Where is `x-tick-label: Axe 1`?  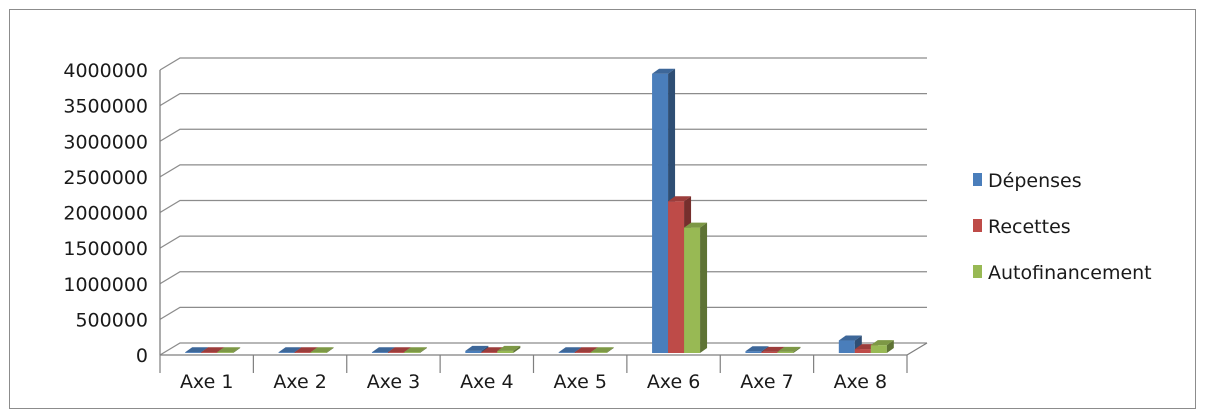
x-tick-label: Axe 1 is located at coordinates (206, 382).